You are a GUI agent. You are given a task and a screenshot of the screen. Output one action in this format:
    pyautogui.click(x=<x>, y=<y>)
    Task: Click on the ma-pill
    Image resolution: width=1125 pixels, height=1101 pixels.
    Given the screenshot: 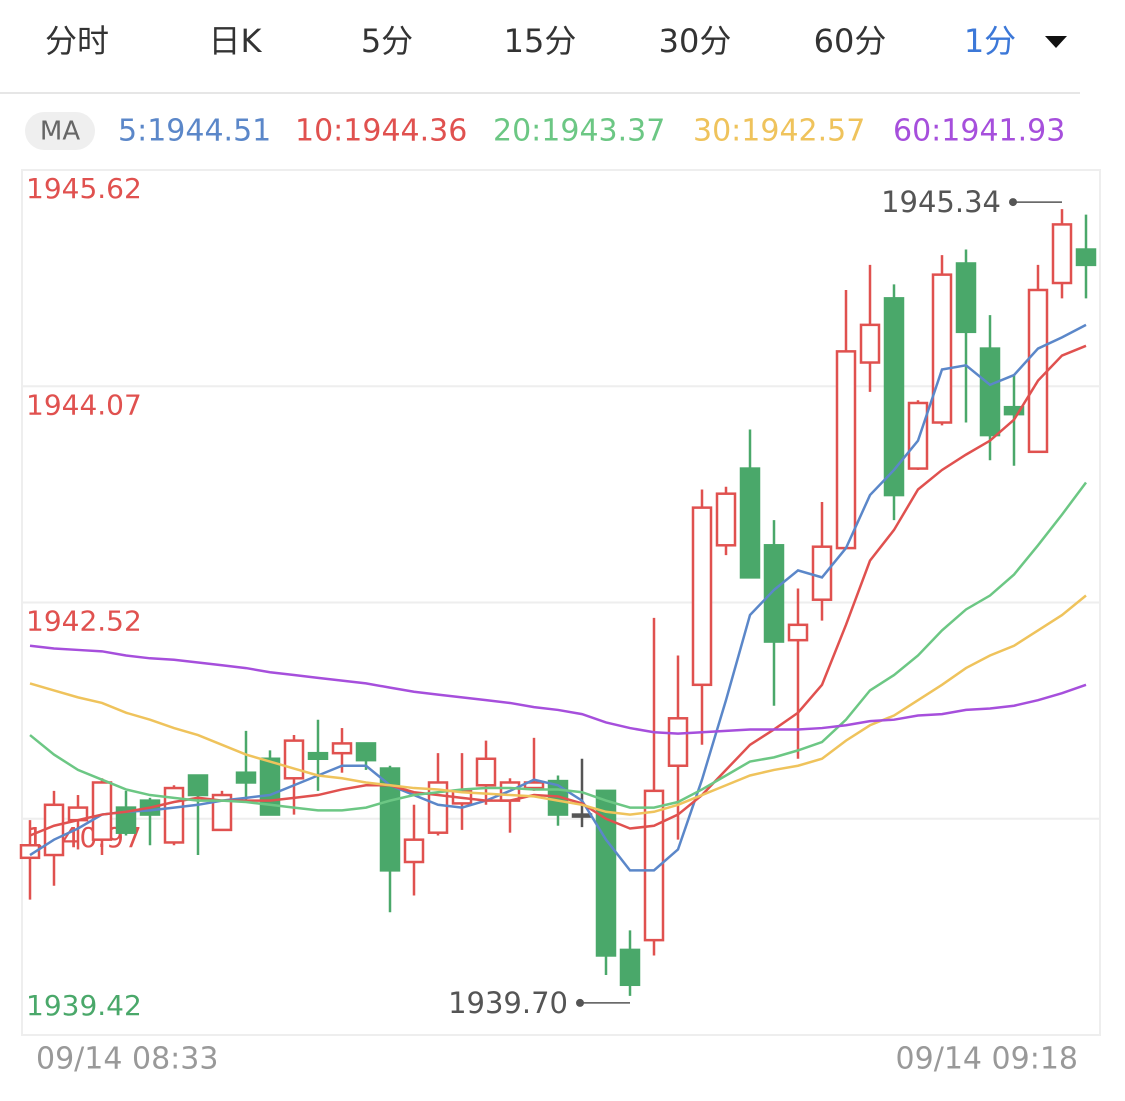 What is the action you would take?
    pyautogui.click(x=60, y=131)
    